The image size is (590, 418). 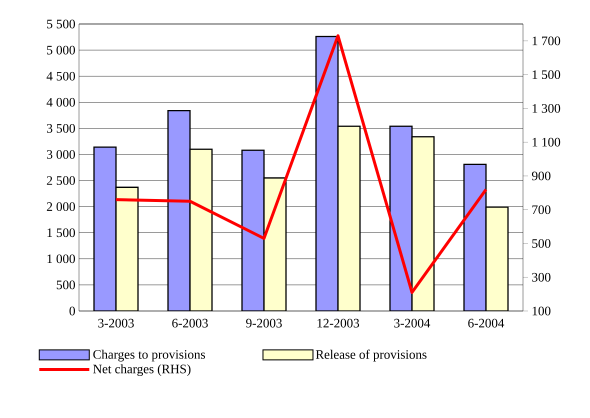 What do you see at coordinates (546, 108) in the screenshot?
I see `y2-tick-label: 1 300` at bounding box center [546, 108].